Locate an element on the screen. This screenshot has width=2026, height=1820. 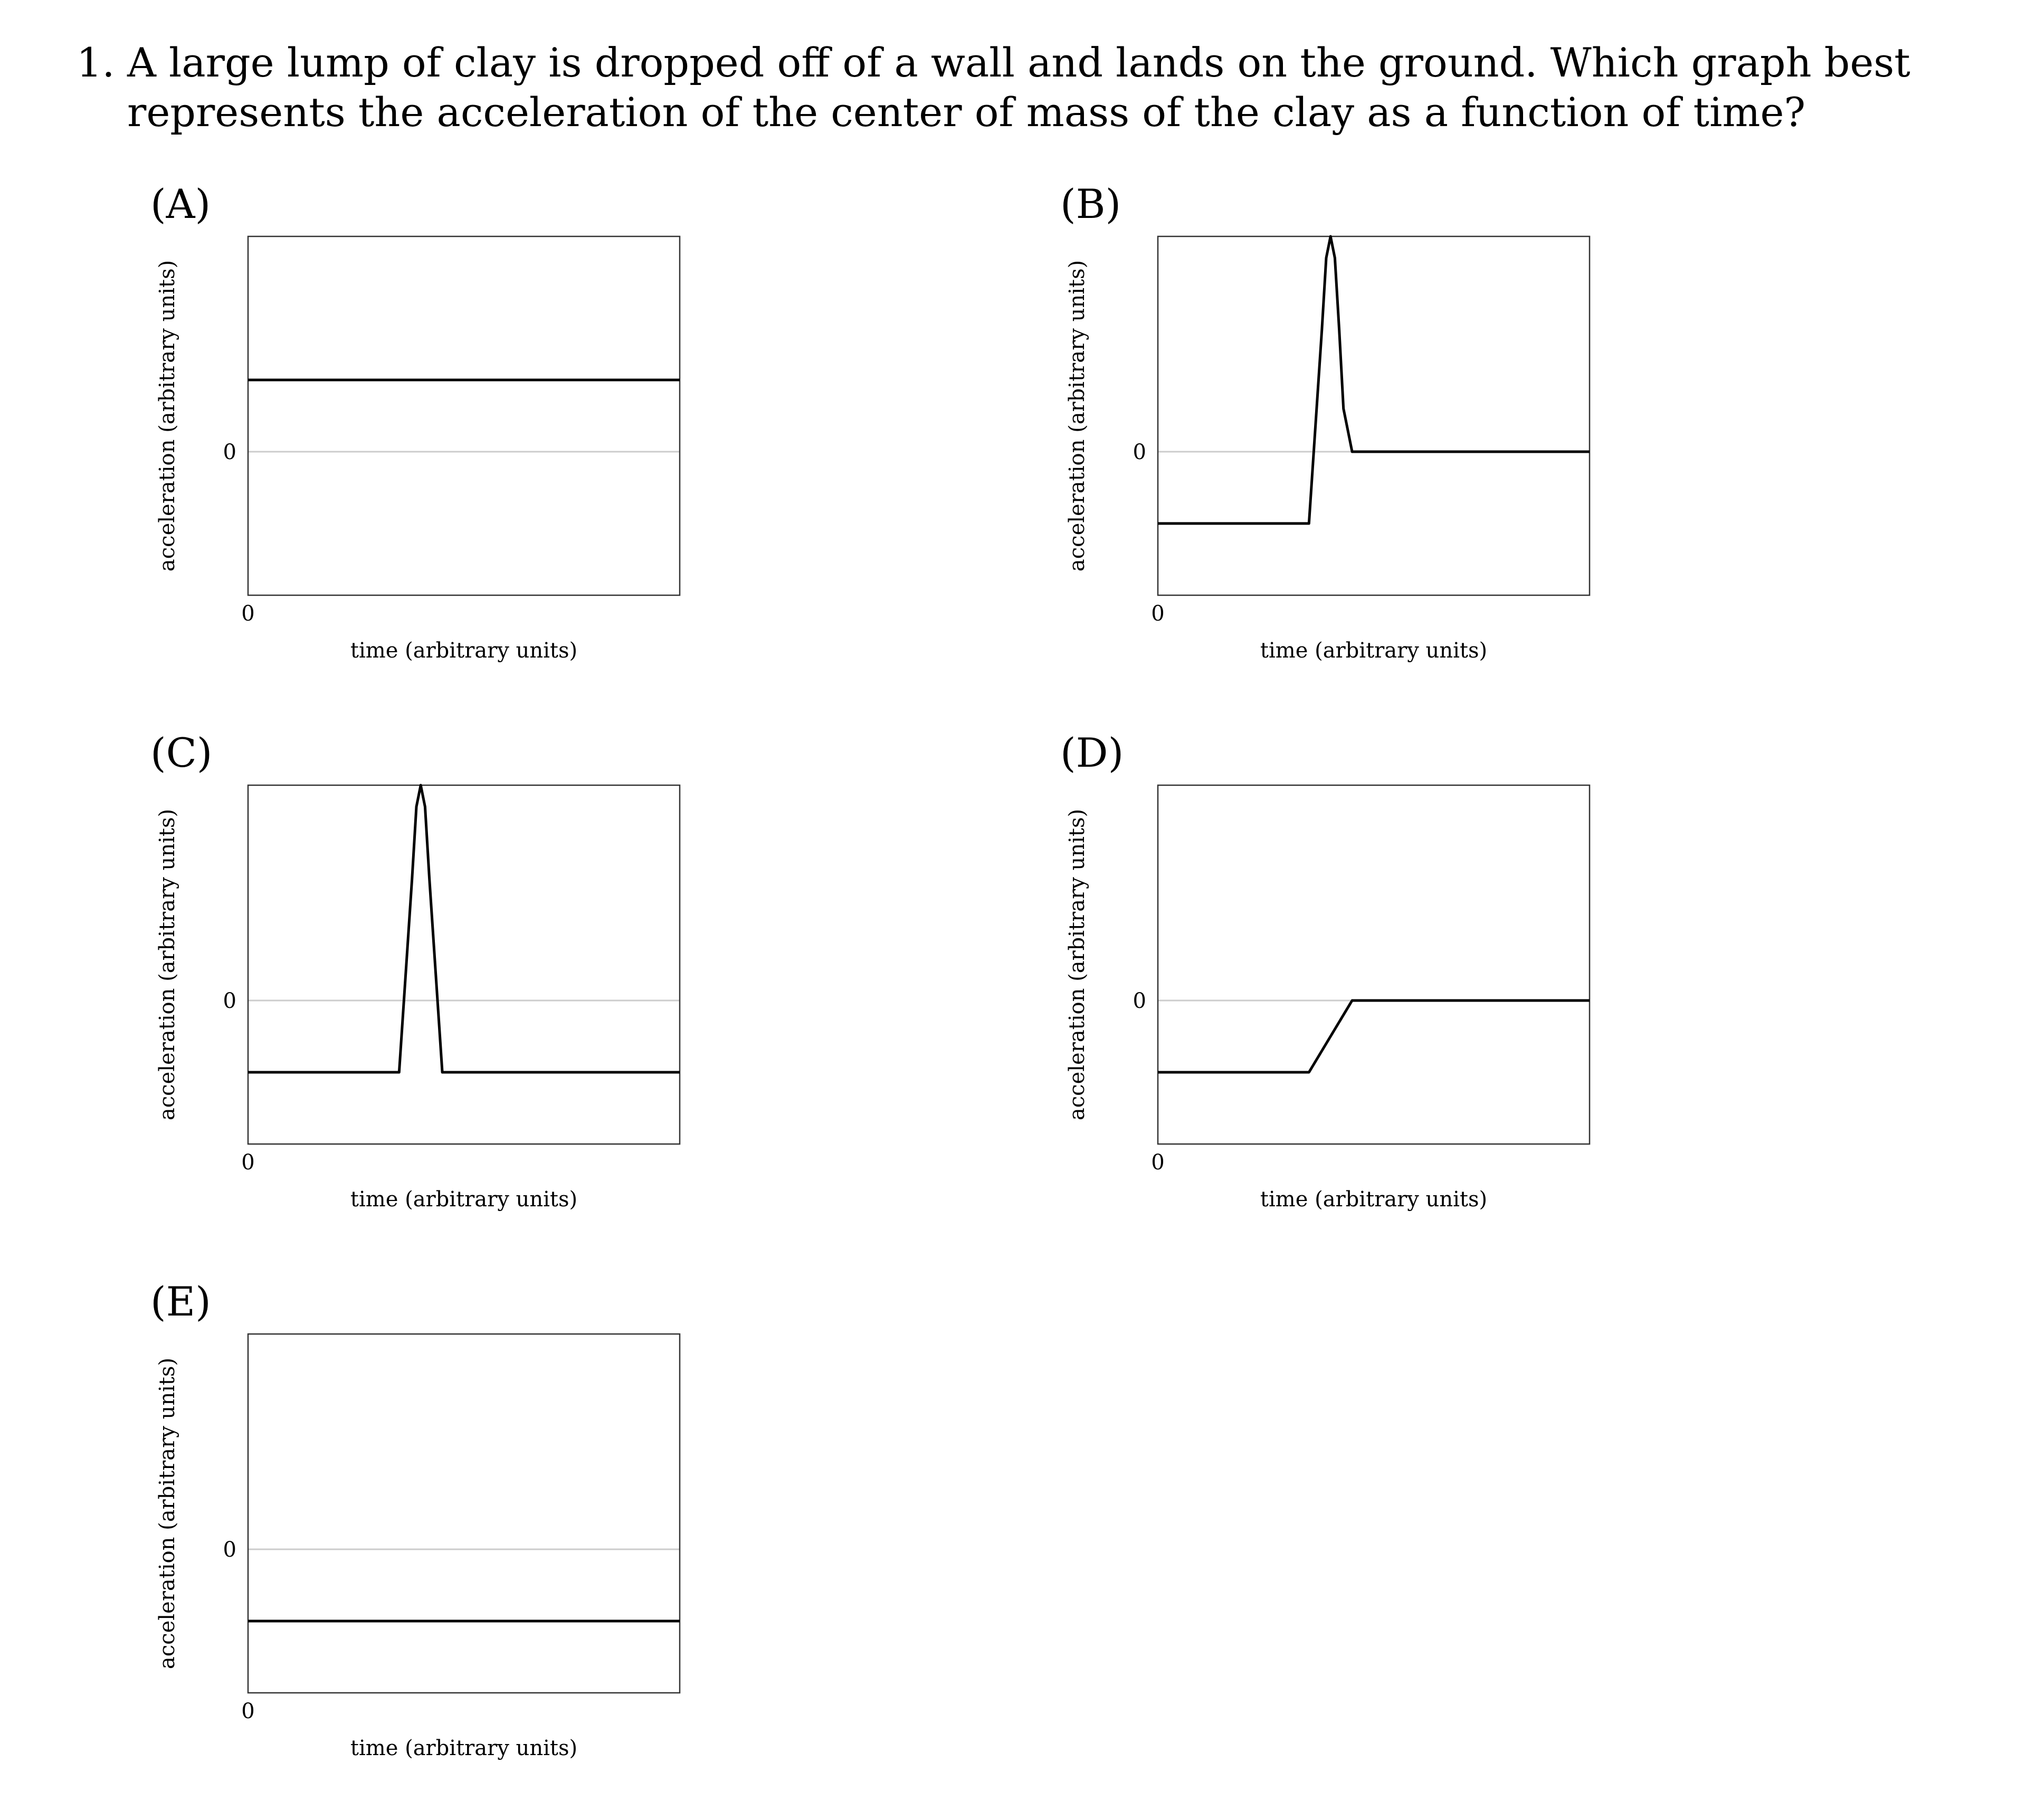
option-label: (E) is located at coordinates (180, 1301).